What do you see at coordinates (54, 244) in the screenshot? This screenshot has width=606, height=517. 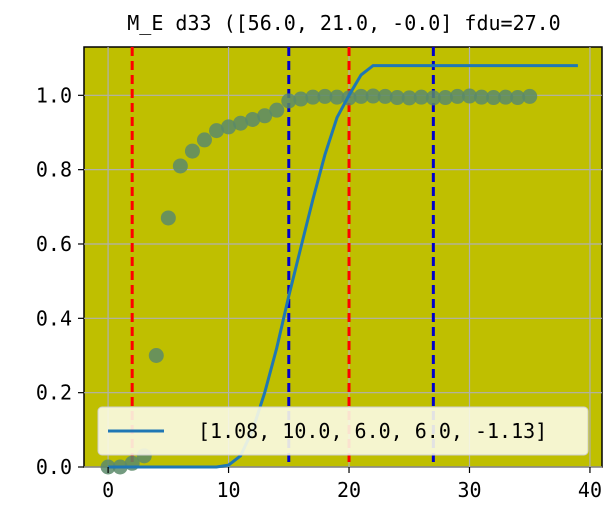 I see `y-tick-label: 0.6` at bounding box center [54, 244].